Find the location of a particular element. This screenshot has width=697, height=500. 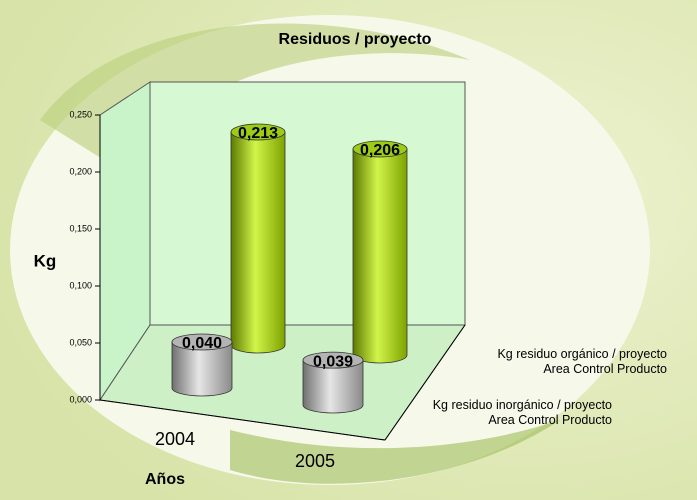

y-tick-label: 0,050 is located at coordinates (80, 342).